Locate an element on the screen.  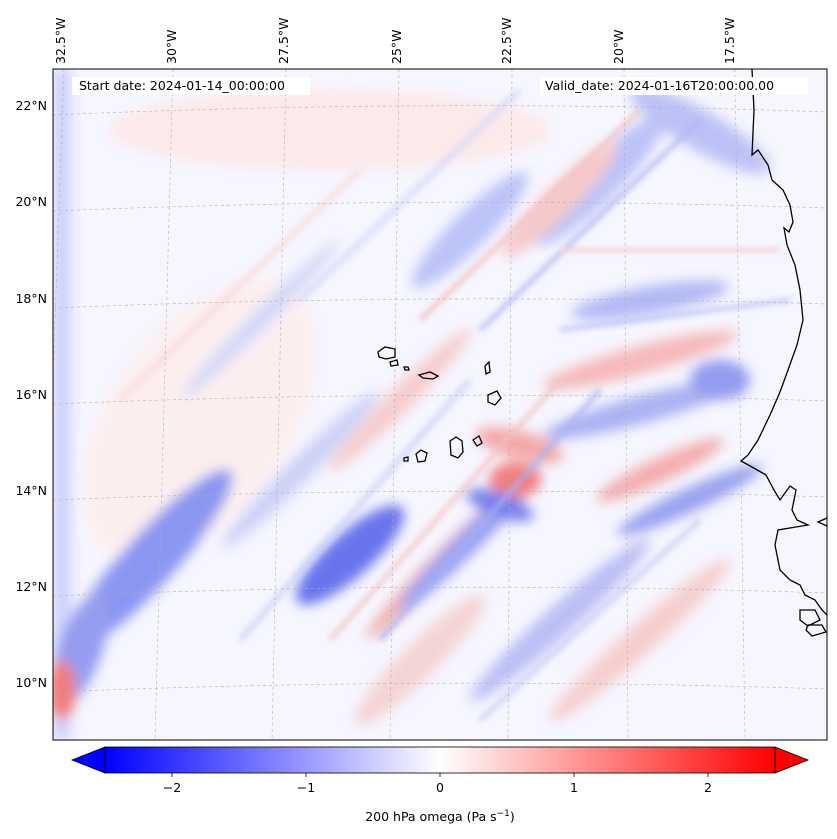
colorbar-tick-label: 0 is located at coordinates (440, 787).